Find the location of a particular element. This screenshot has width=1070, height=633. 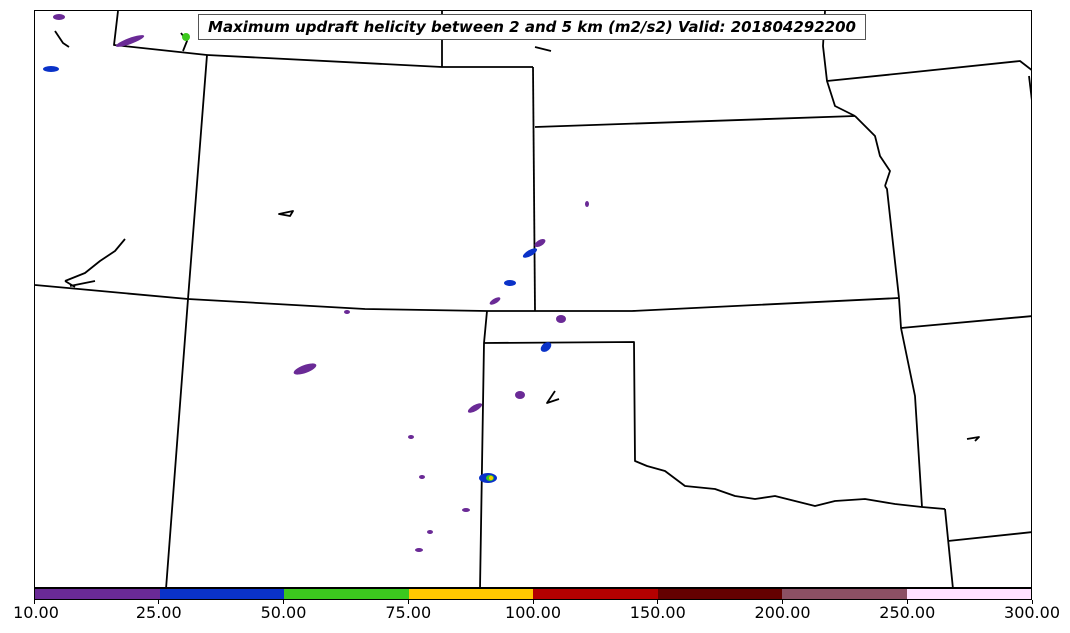

colorbar-tick-label: 25.00 is located at coordinates (158, 612).